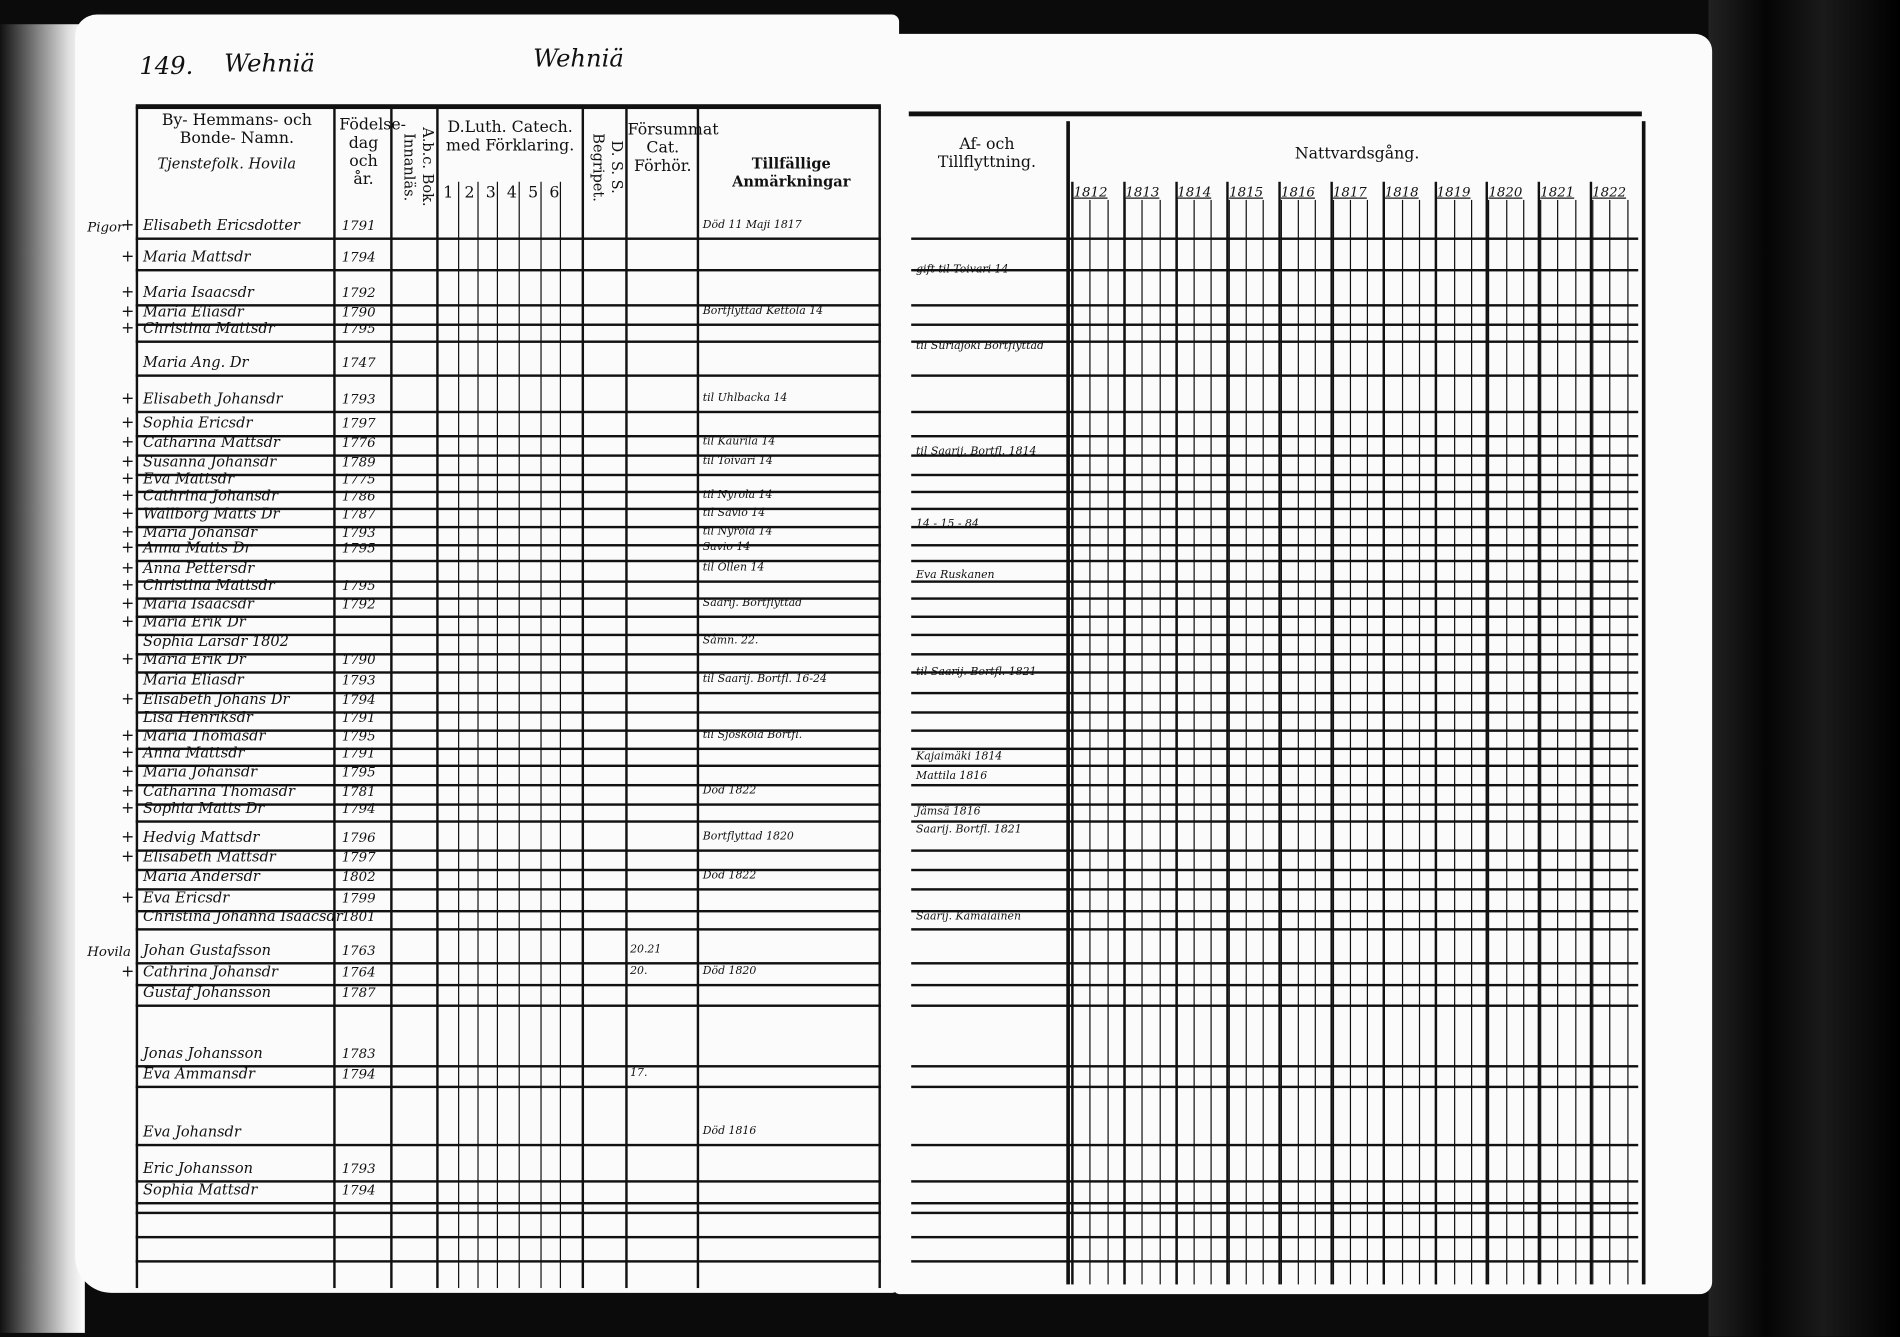 This screenshot has height=1337, width=1900. I want to click on moving-note: til Saarij. Bortfl. 1814, so click(976, 452).